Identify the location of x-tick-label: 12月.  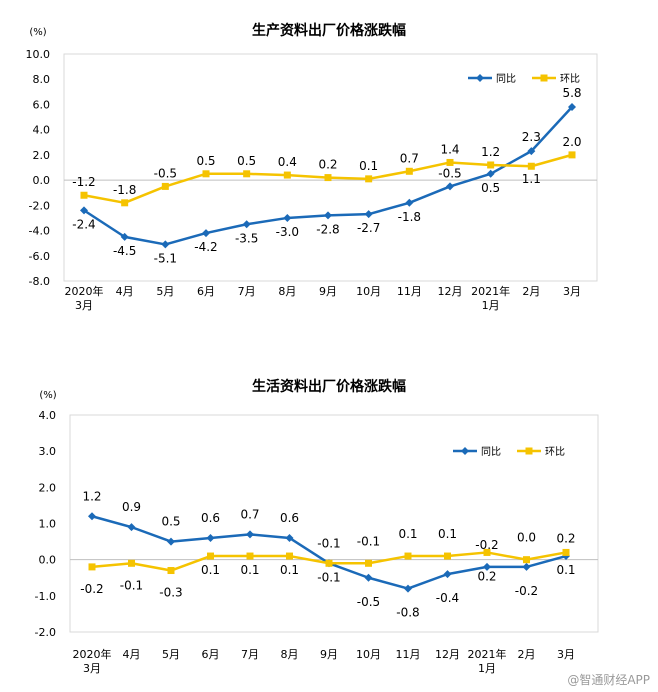
(450, 291).